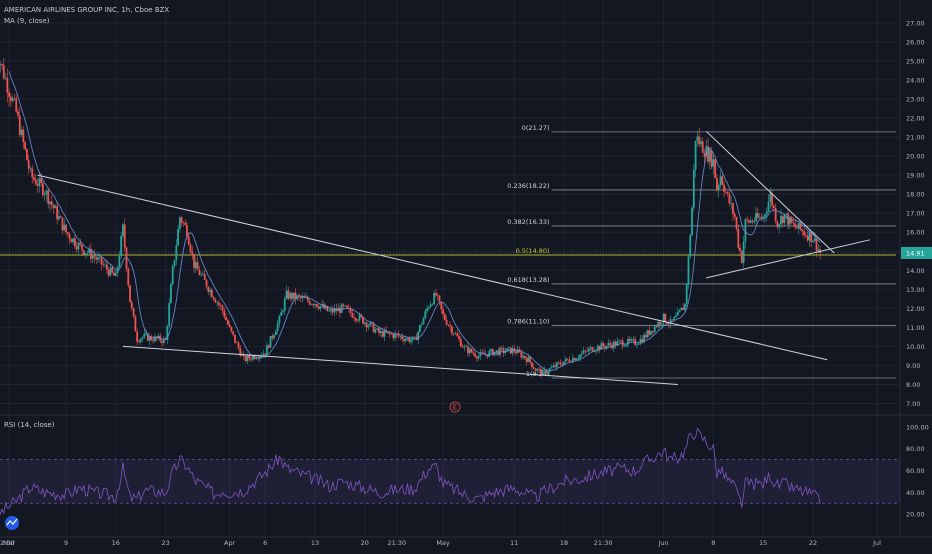  Describe the element at coordinates (396, 543) in the screenshot. I see `x-tick-label: 21:30` at that location.